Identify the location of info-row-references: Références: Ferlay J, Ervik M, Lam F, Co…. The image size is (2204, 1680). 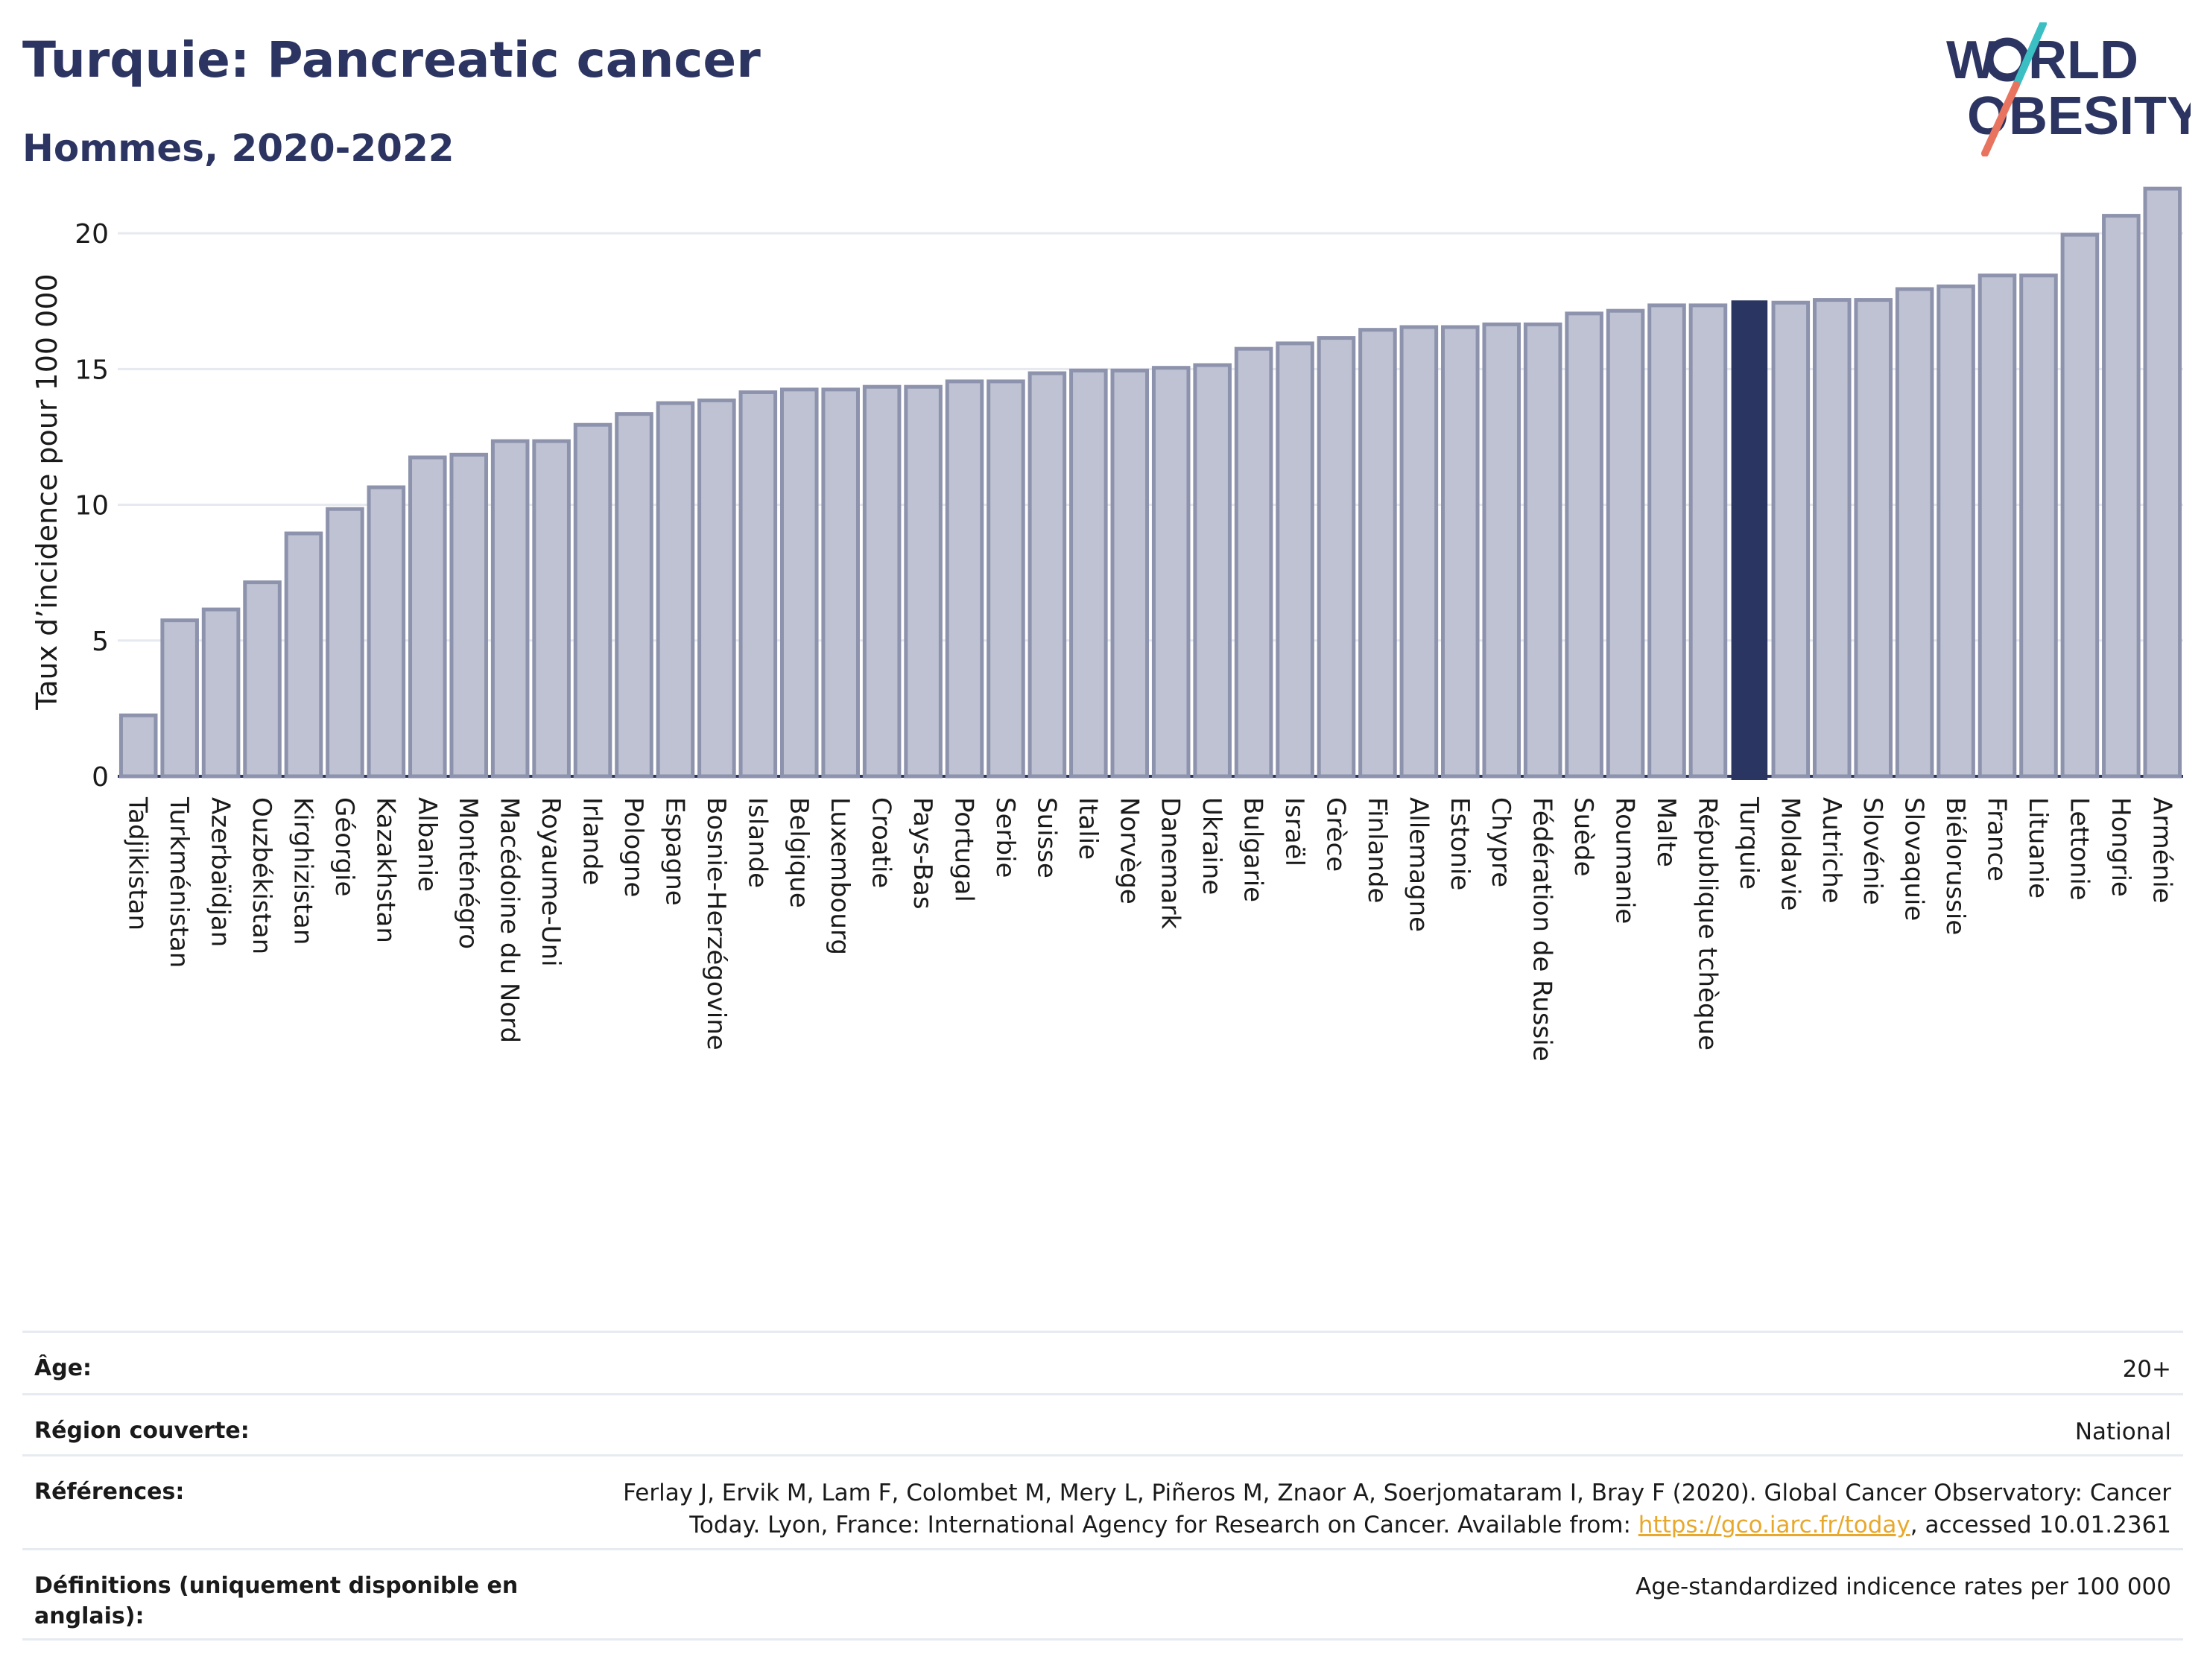
(1102, 1501).